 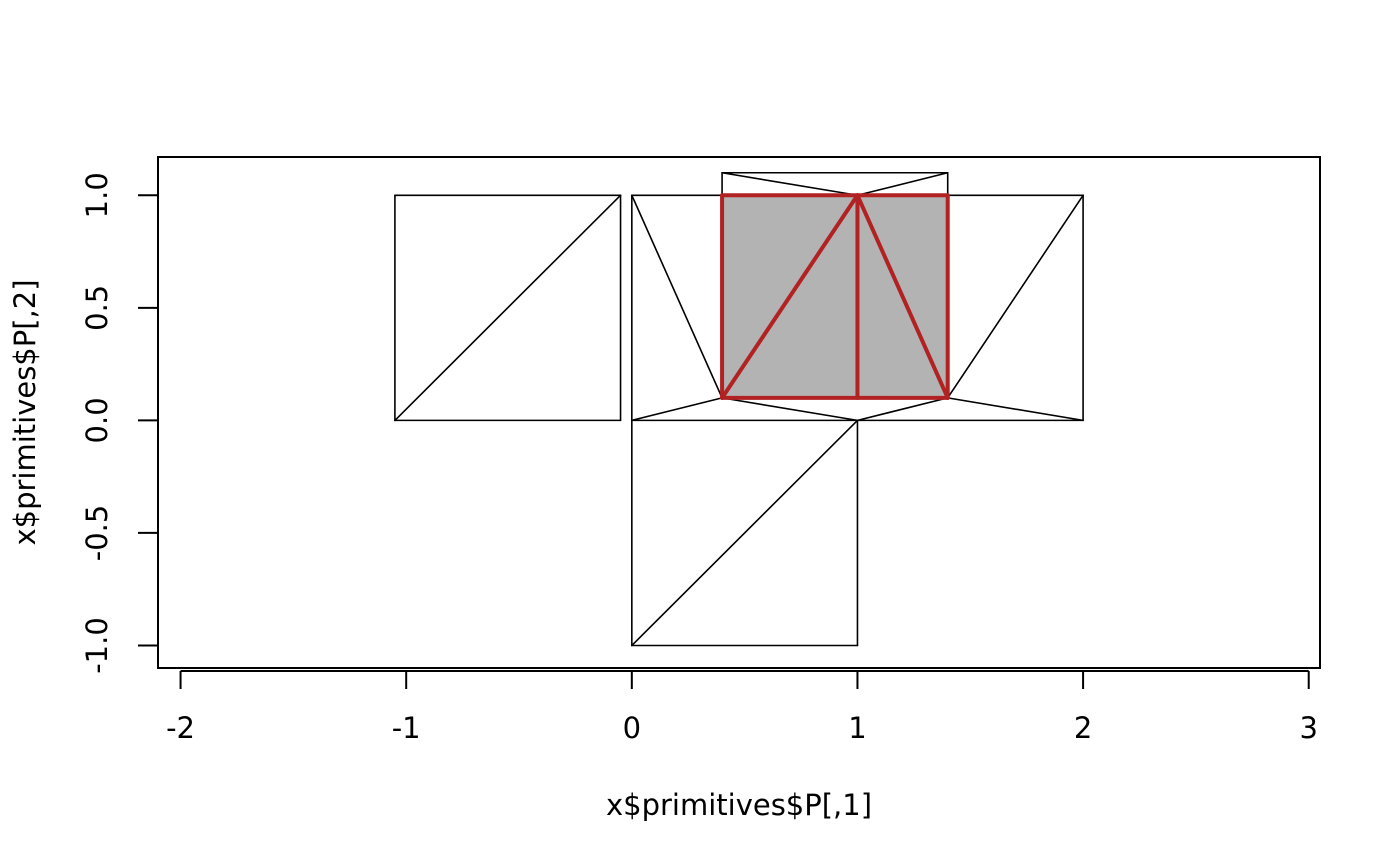 I want to click on filled-region-selected-face, so click(x=835, y=296).